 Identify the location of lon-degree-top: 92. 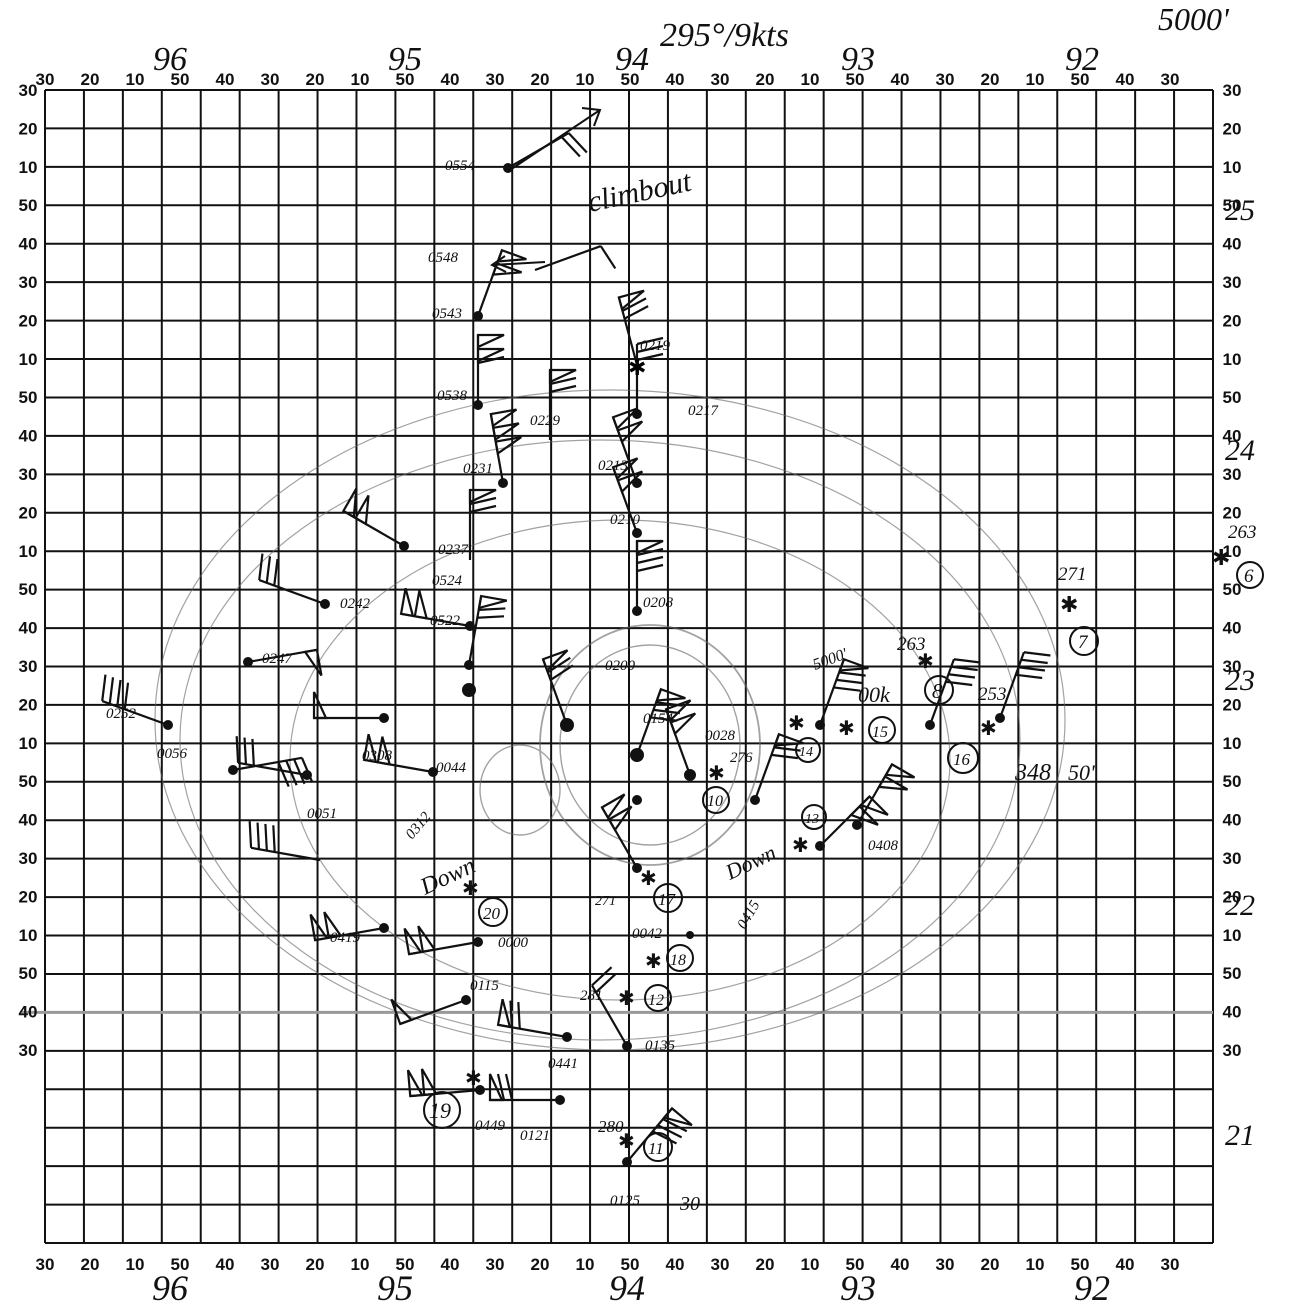
(1082, 59).